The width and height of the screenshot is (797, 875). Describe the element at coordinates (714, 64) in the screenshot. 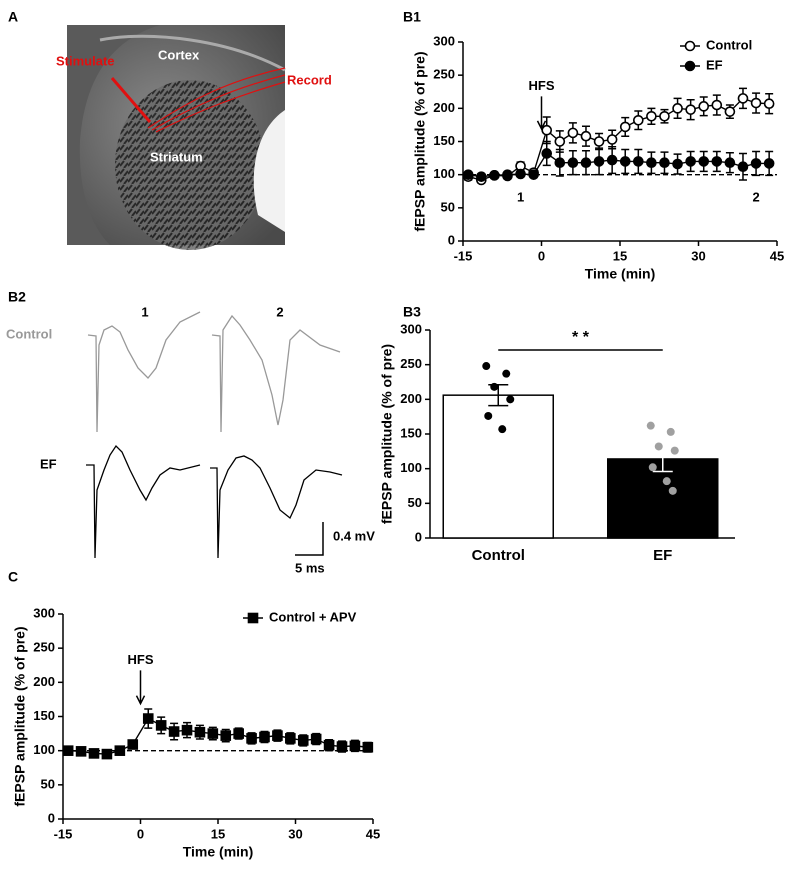

I see `legend-label: EF` at that location.